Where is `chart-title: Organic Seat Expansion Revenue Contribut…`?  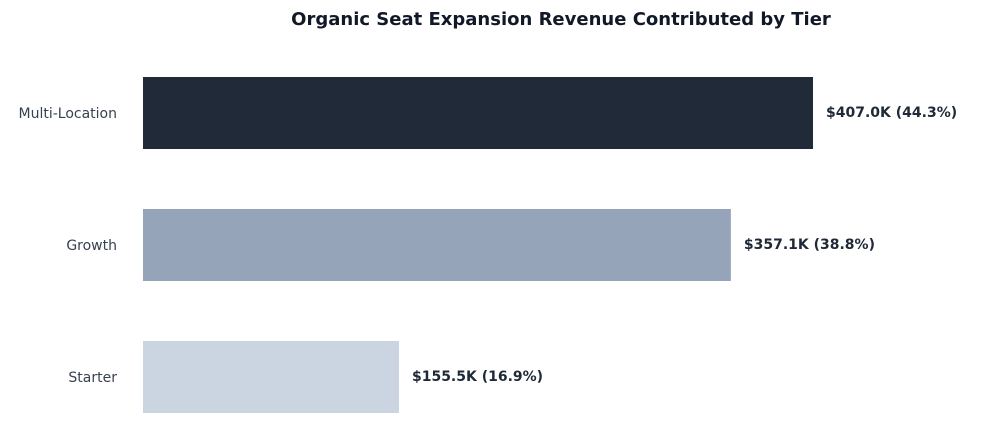
chart-title: Organic Seat Expansion Revenue Contribut… is located at coordinates (561, 19).